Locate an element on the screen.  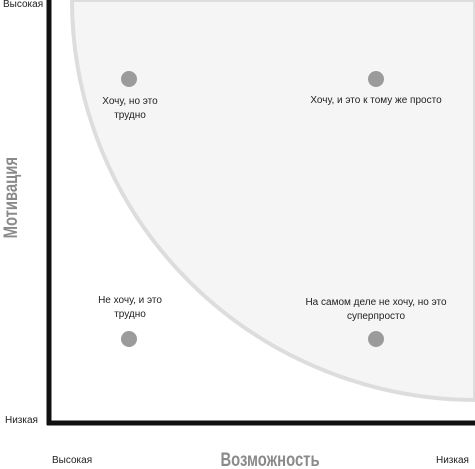
x-axis-low-label: Низкая is located at coordinates (452, 460).